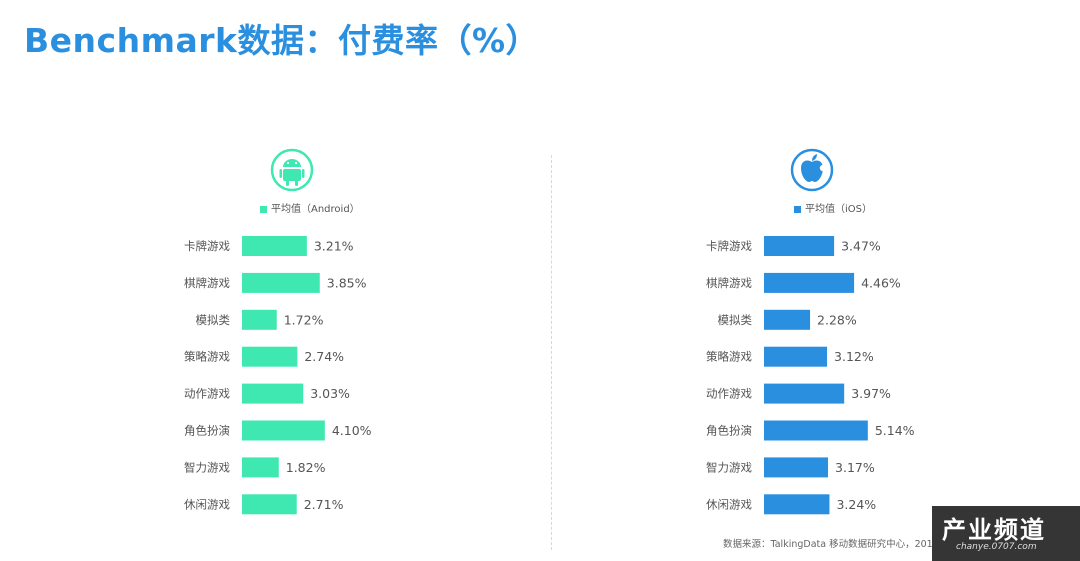 This screenshot has height=561, width=1080. I want to click on watermark-title: 产业频道, so click(994, 530).